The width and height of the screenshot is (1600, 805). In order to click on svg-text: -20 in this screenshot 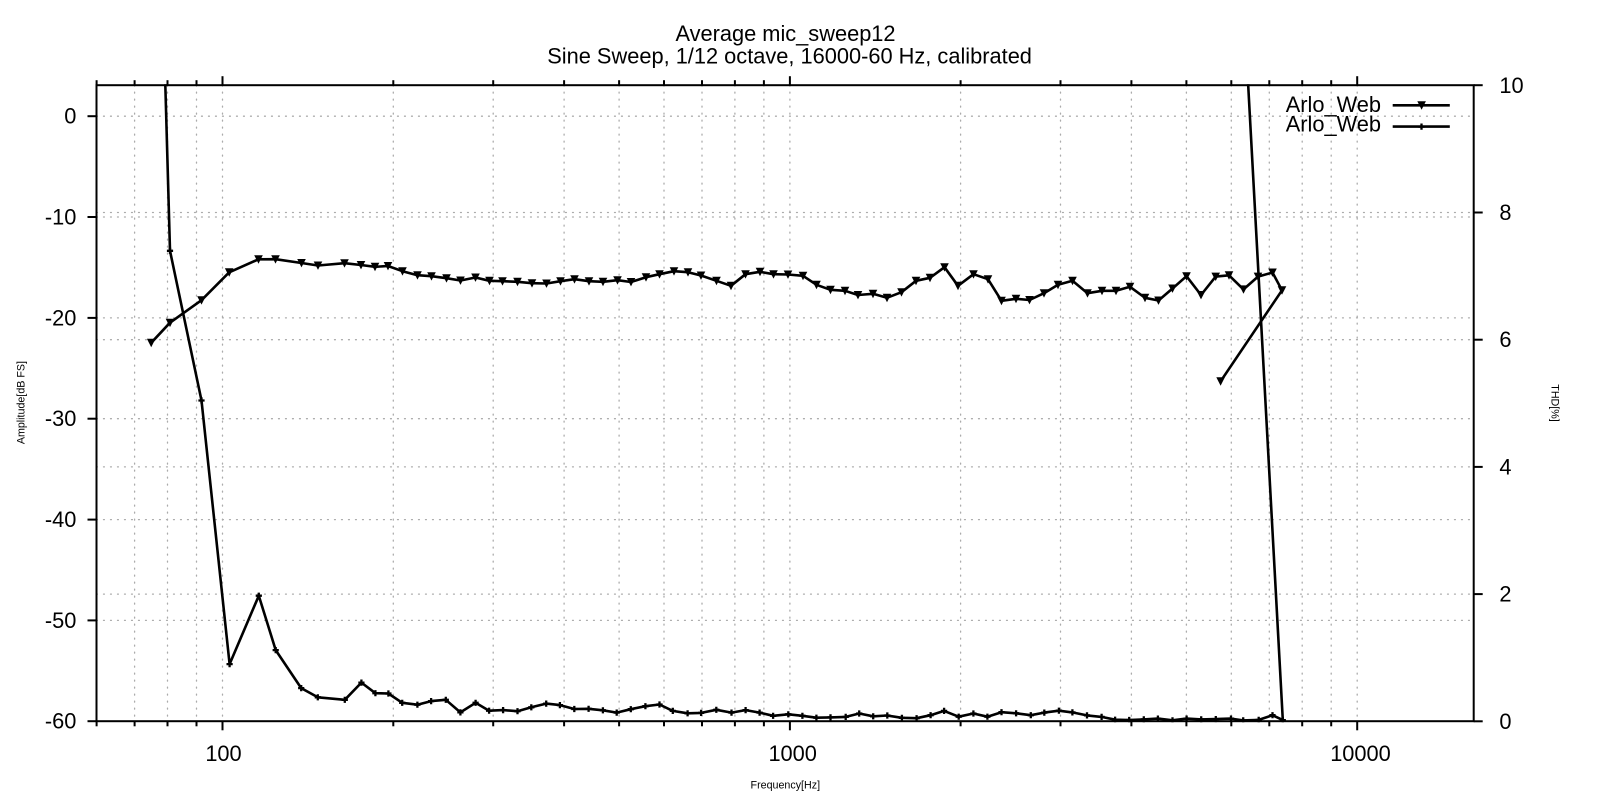, I will do `click(61, 317)`.